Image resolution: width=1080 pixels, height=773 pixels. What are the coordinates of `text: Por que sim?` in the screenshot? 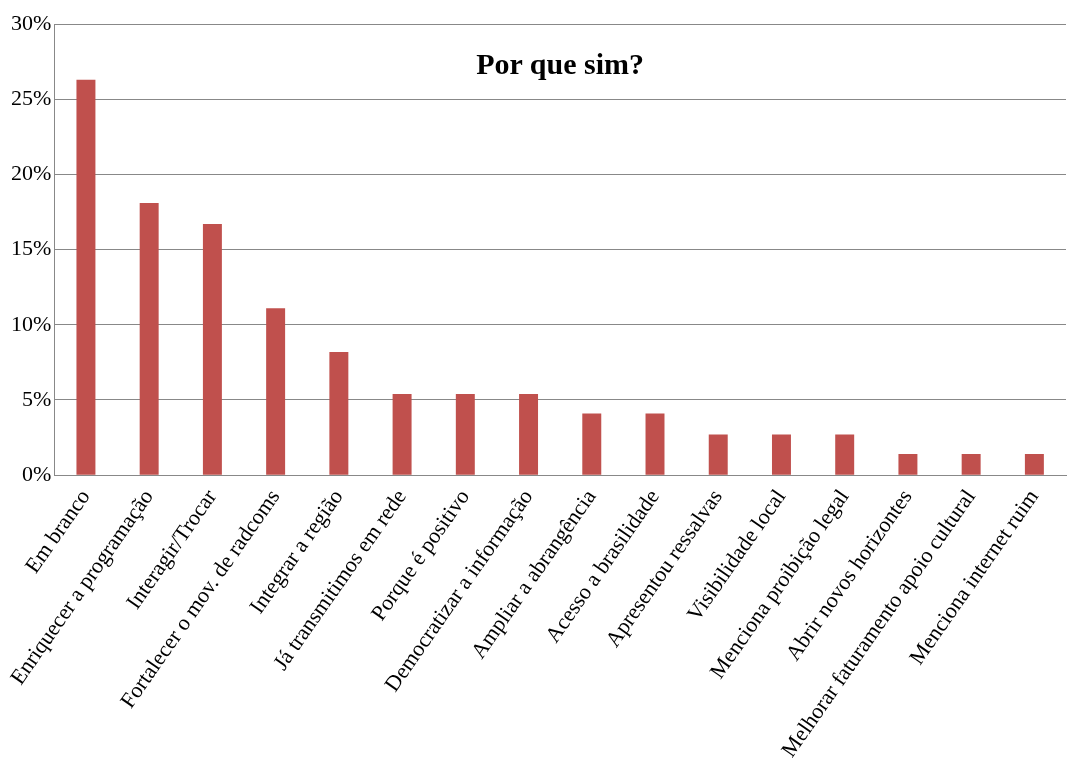 It's located at (560, 63).